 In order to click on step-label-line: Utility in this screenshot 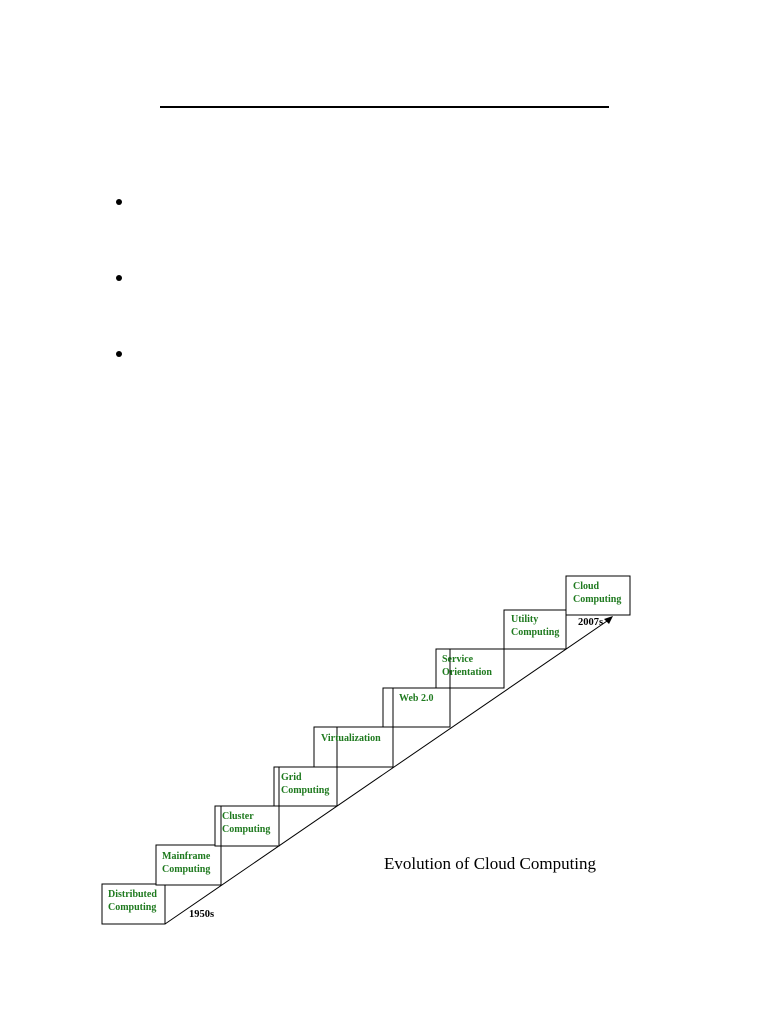, I will do `click(524, 619)`.